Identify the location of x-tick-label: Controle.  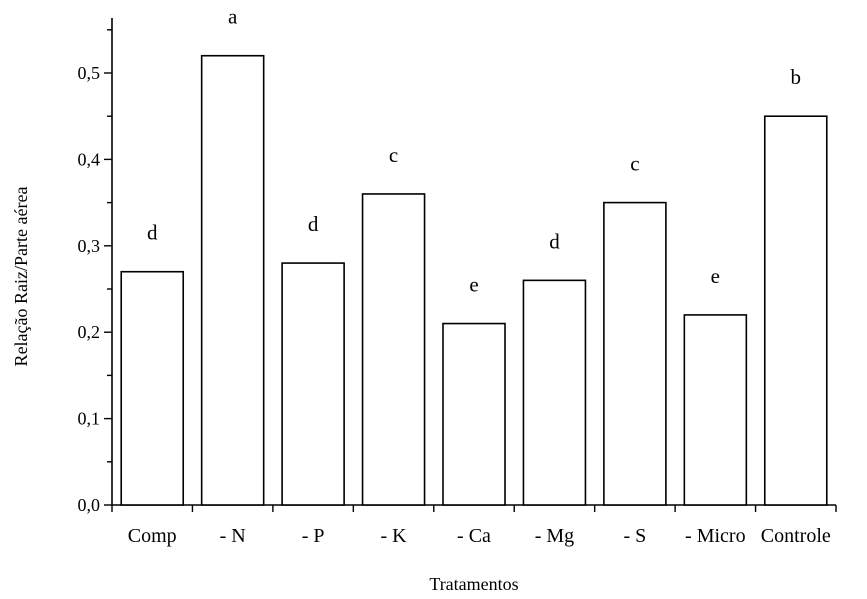
(796, 536).